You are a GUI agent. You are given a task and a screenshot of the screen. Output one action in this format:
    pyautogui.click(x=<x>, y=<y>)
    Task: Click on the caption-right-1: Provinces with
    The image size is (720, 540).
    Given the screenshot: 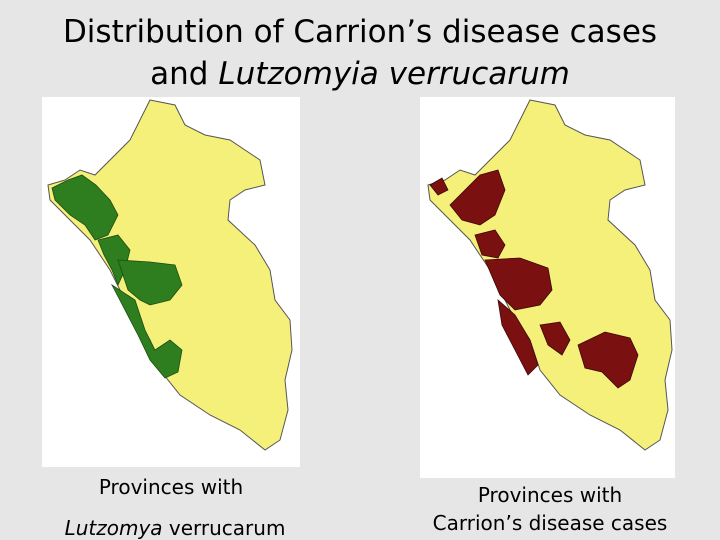 What is the action you would take?
    pyautogui.click(x=550, y=495)
    